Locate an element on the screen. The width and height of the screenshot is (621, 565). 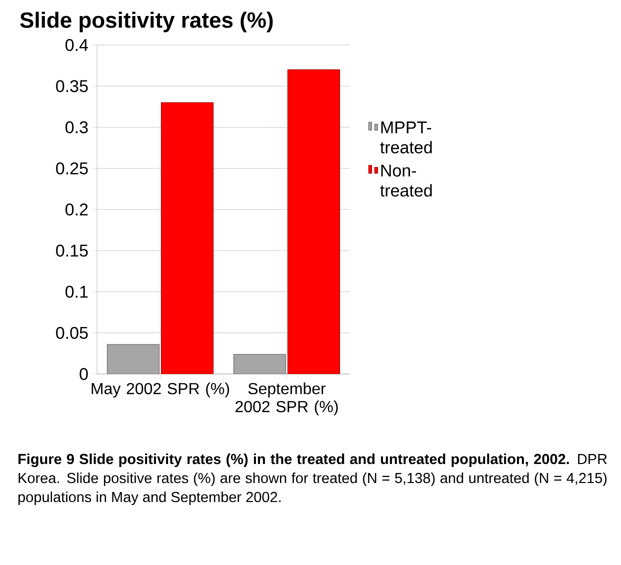
y-tick-label: 0.3 is located at coordinates (77, 127).